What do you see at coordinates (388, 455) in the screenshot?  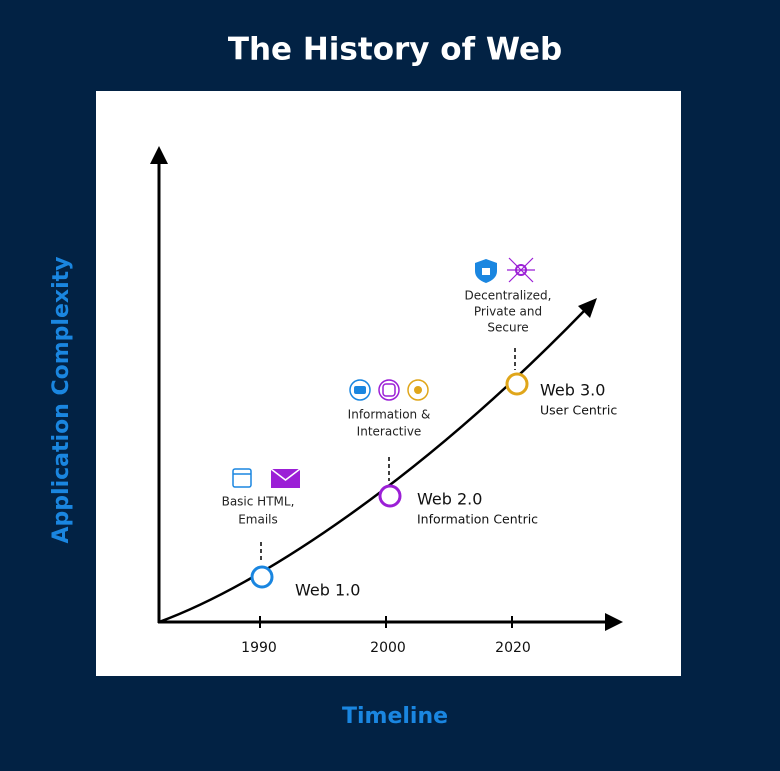 I see `connectors` at bounding box center [388, 455].